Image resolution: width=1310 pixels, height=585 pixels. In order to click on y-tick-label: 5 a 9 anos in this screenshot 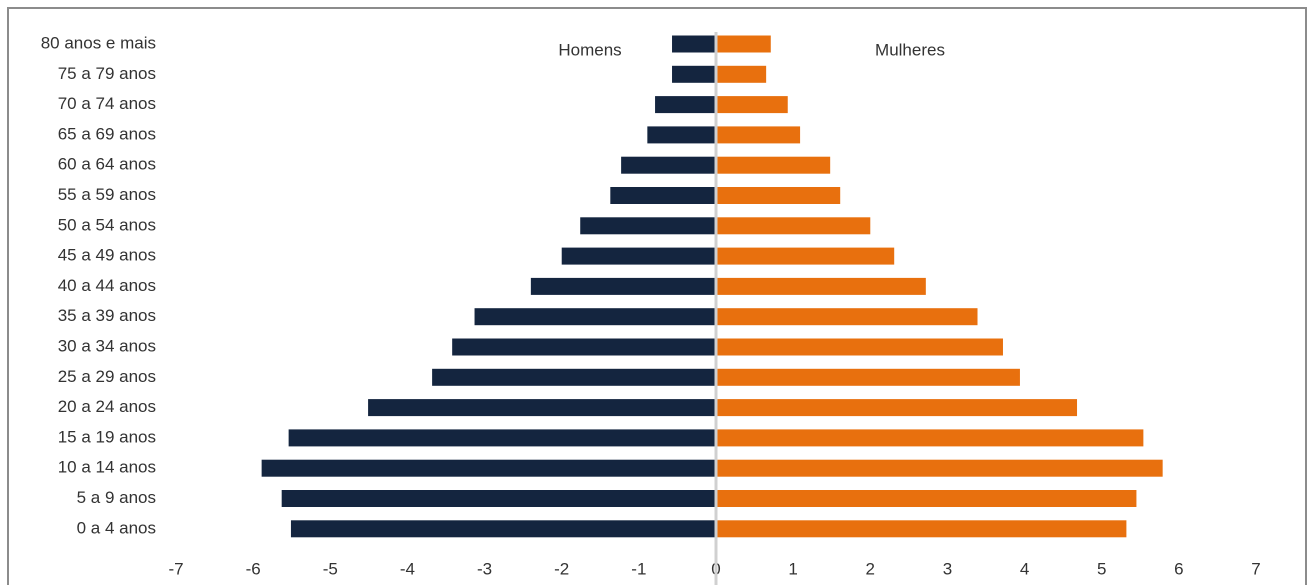, I will do `click(116, 497)`.